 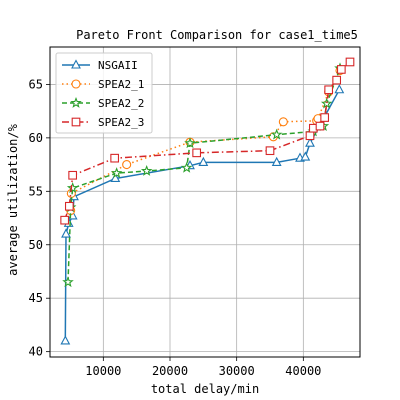 What do you see at coordinates (205, 389) in the screenshot?
I see `x-axis-label: total delay/min` at bounding box center [205, 389].